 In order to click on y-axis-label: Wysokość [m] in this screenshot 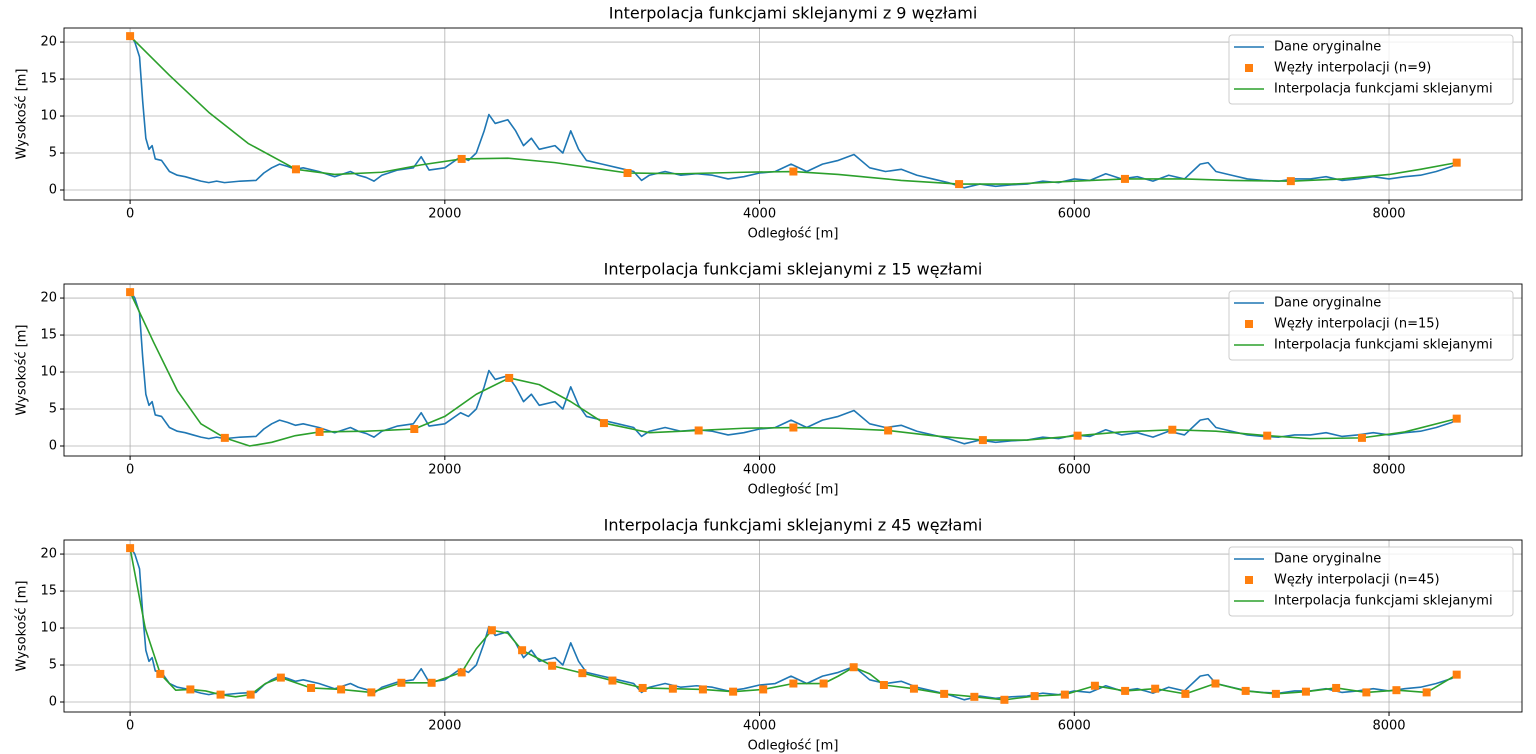, I will do `click(22, 370)`.